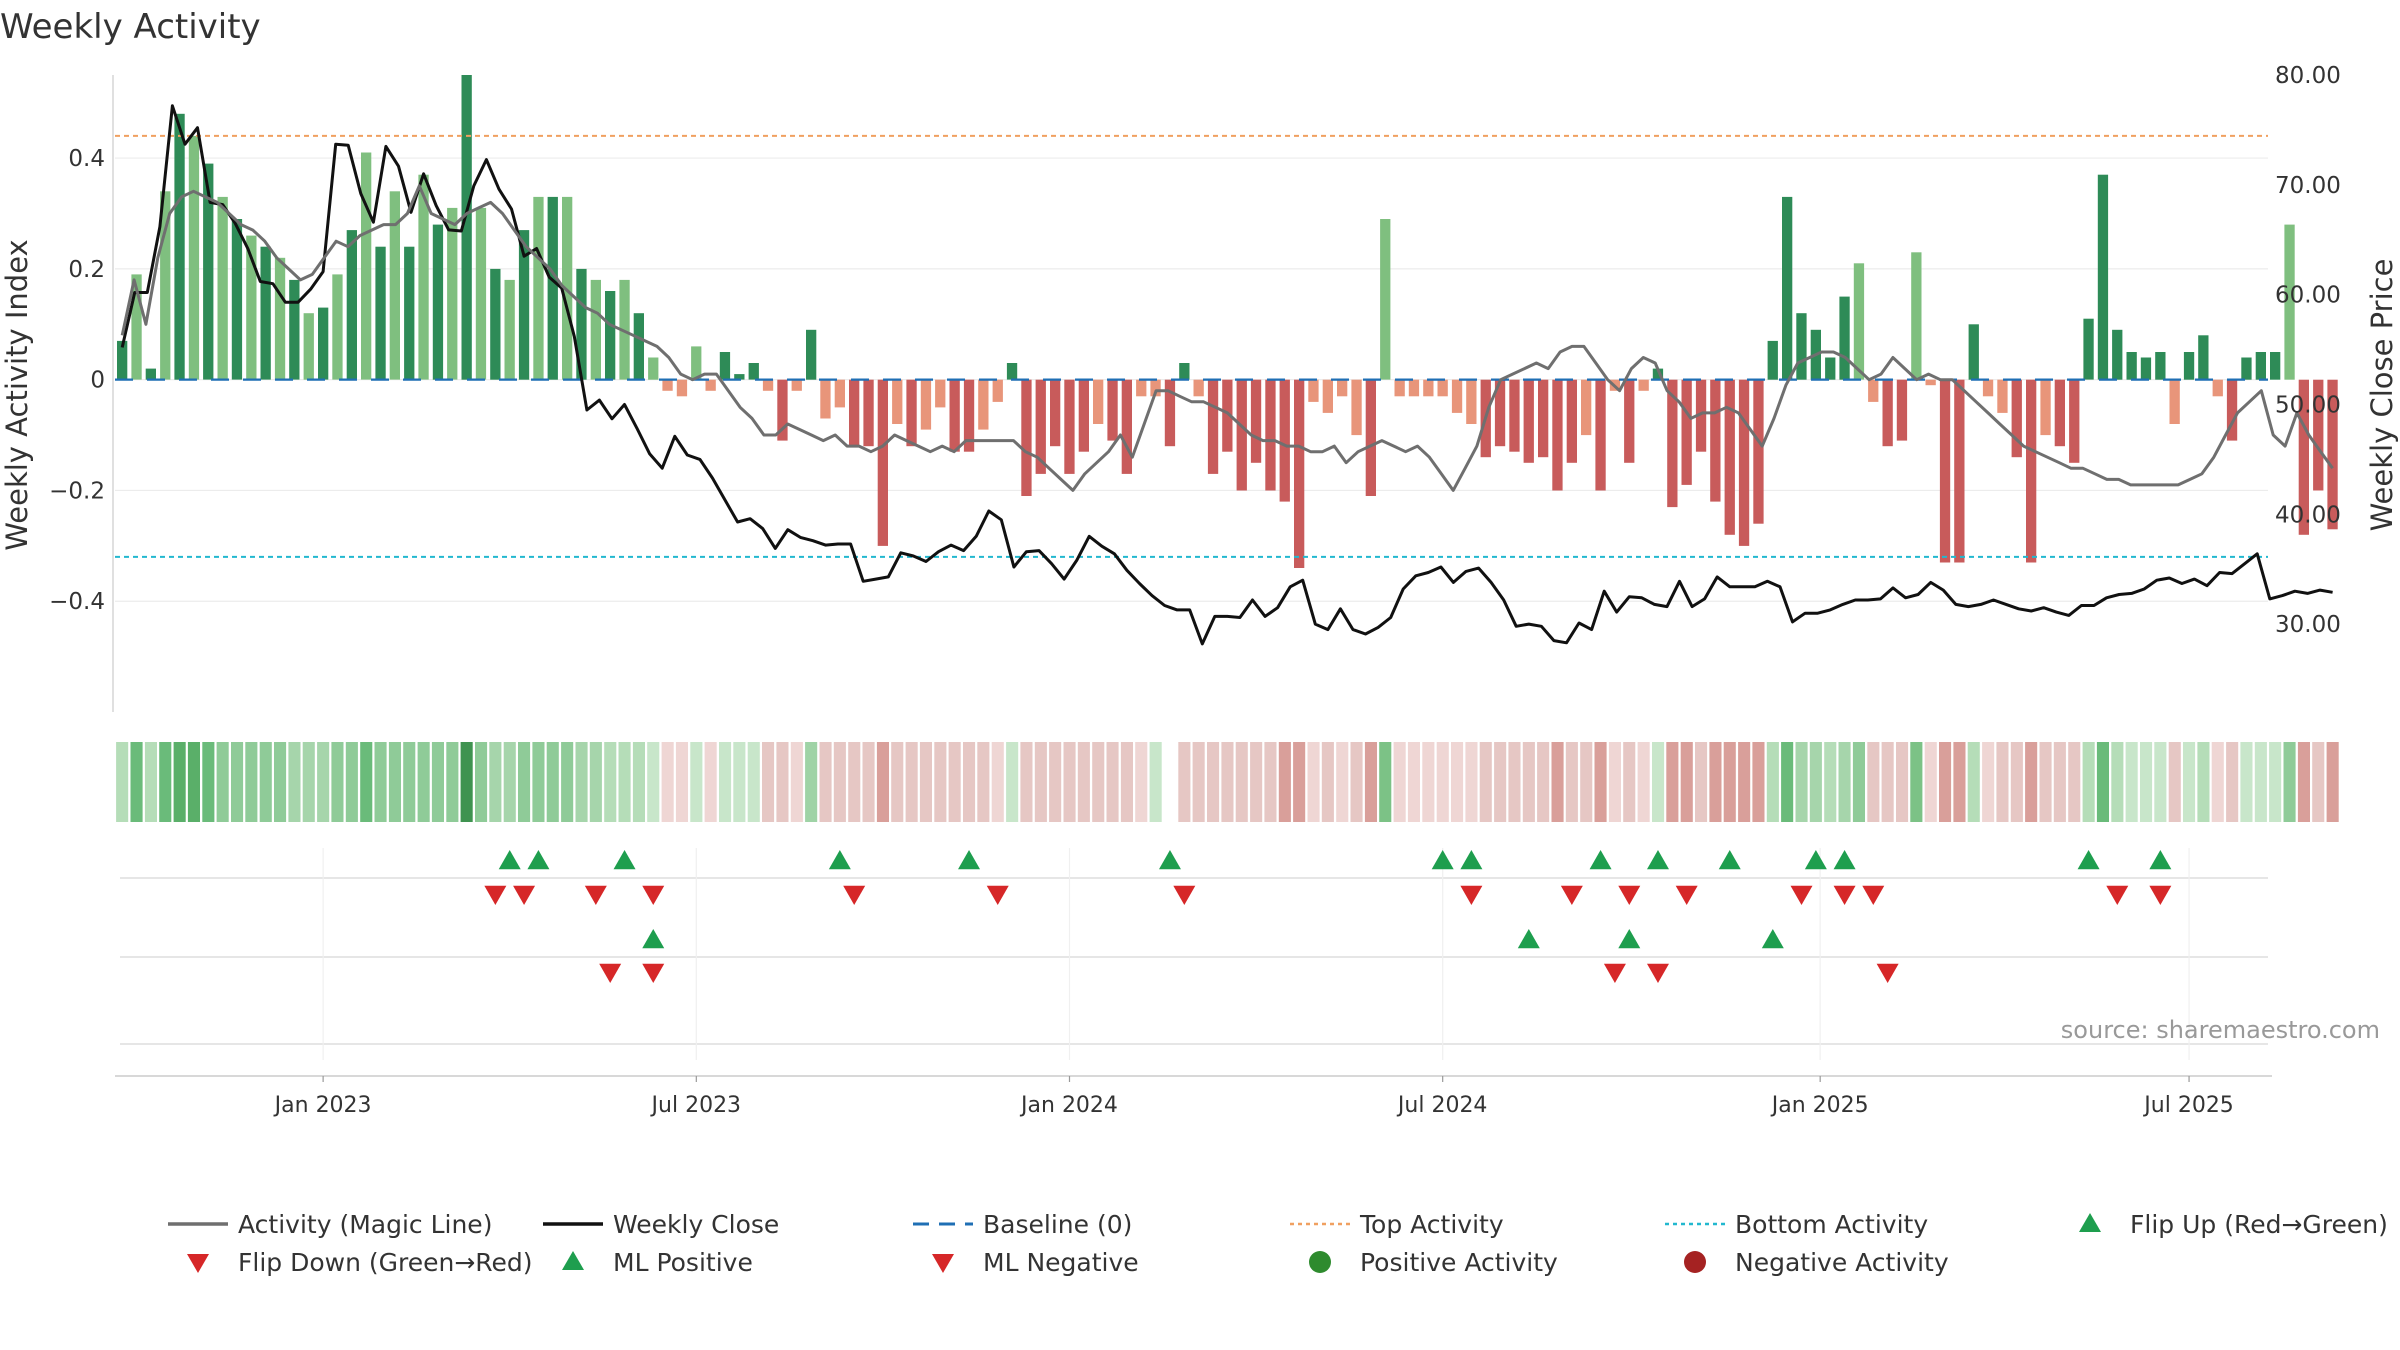 This screenshot has height=1350, width=2400. I want to click on right-tick-label: 40.00, so click(2308, 515).